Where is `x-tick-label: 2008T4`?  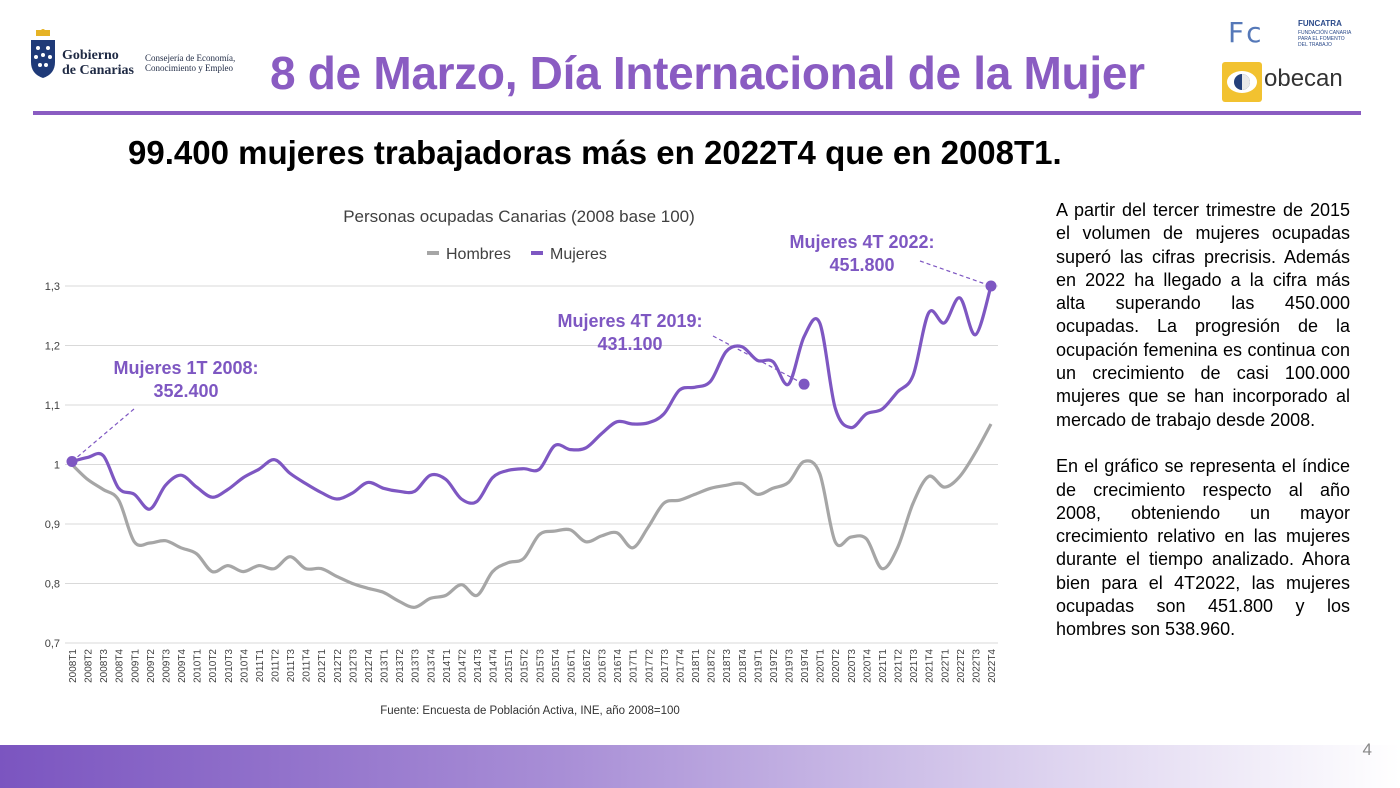 x-tick-label: 2008T4 is located at coordinates (120, 666).